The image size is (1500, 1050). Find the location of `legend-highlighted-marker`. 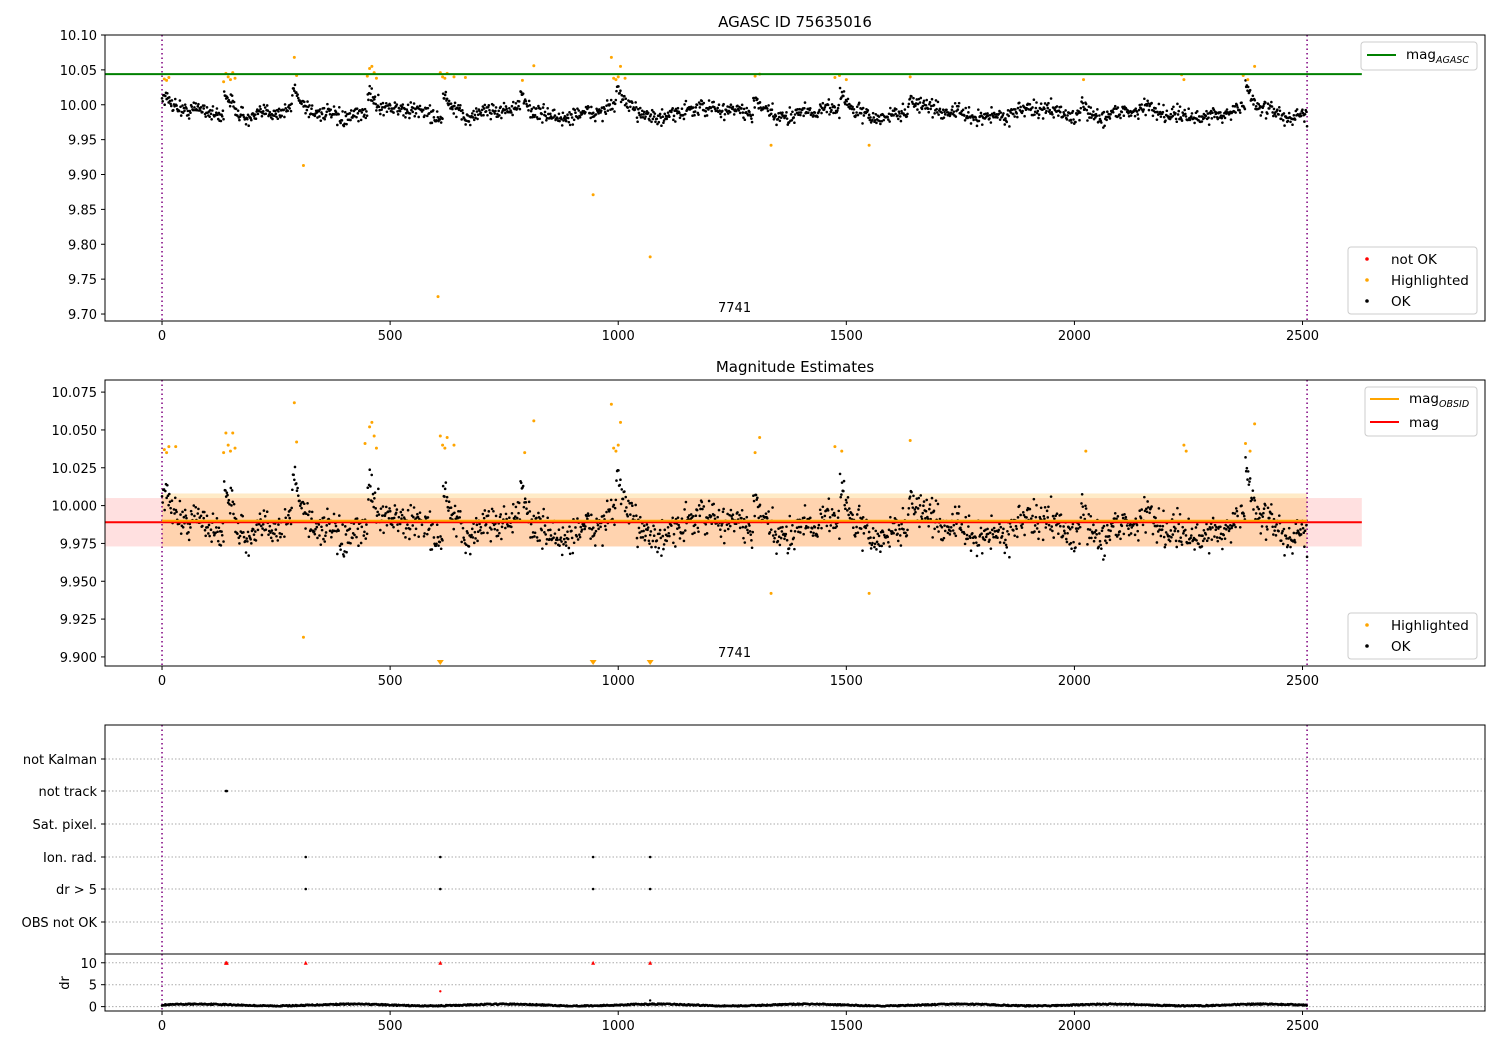

legend-highlighted-marker is located at coordinates (1367, 280).